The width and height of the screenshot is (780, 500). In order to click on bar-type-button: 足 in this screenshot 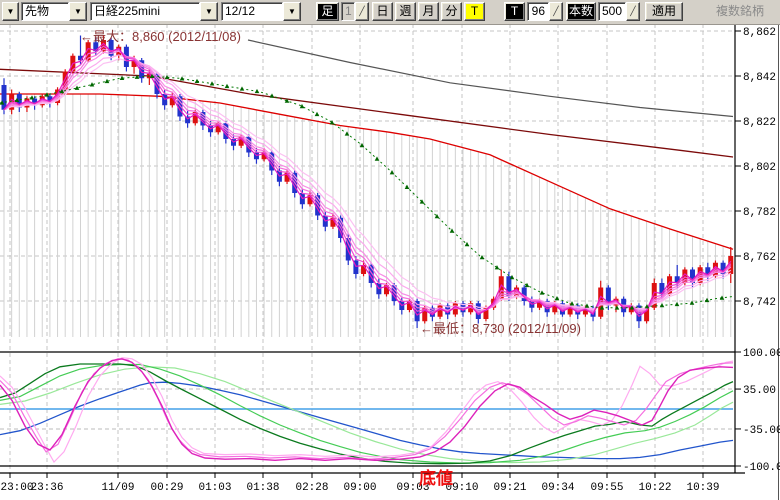, I will do `click(327, 11)`.